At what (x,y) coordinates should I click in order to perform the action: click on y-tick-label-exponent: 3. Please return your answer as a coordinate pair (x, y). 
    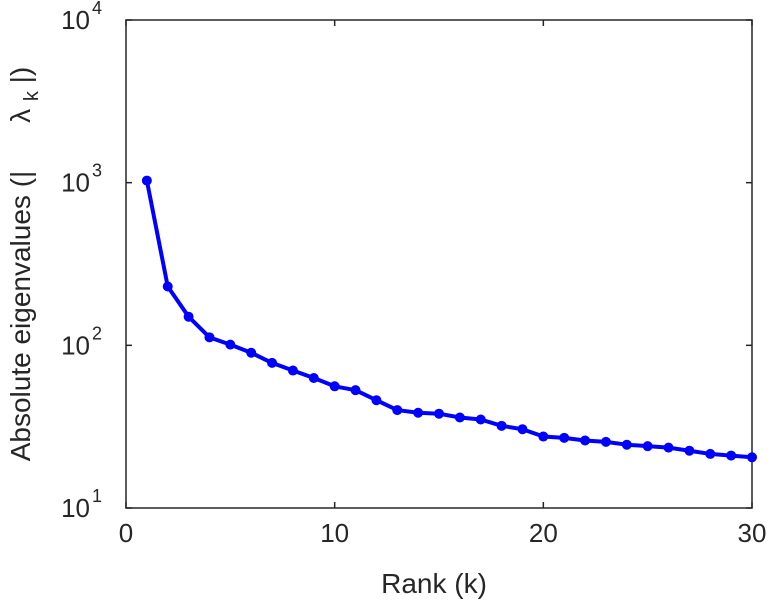
    Looking at the image, I should click on (97, 171).